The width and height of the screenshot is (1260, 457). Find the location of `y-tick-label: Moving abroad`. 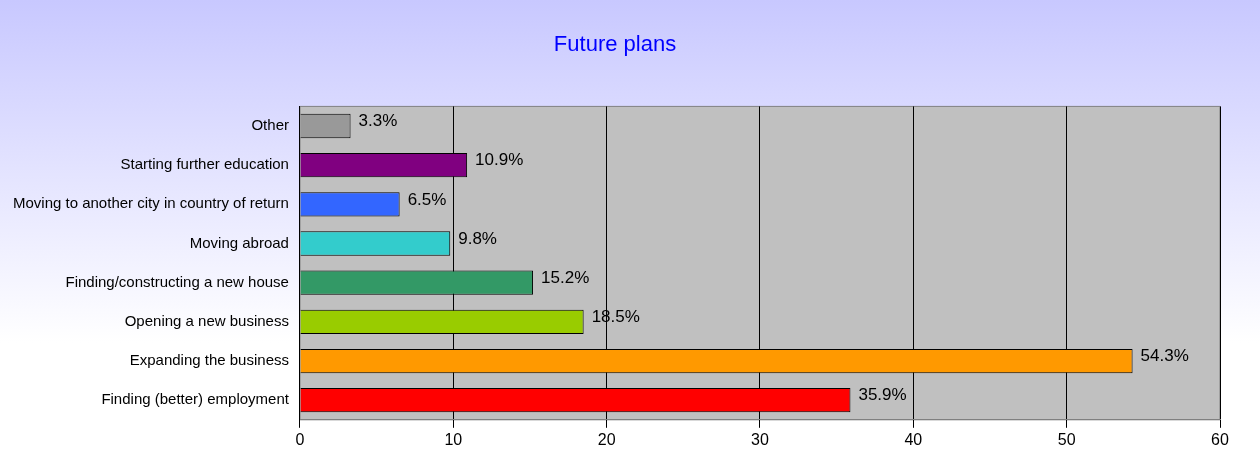

y-tick-label: Moving abroad is located at coordinates (239, 242).